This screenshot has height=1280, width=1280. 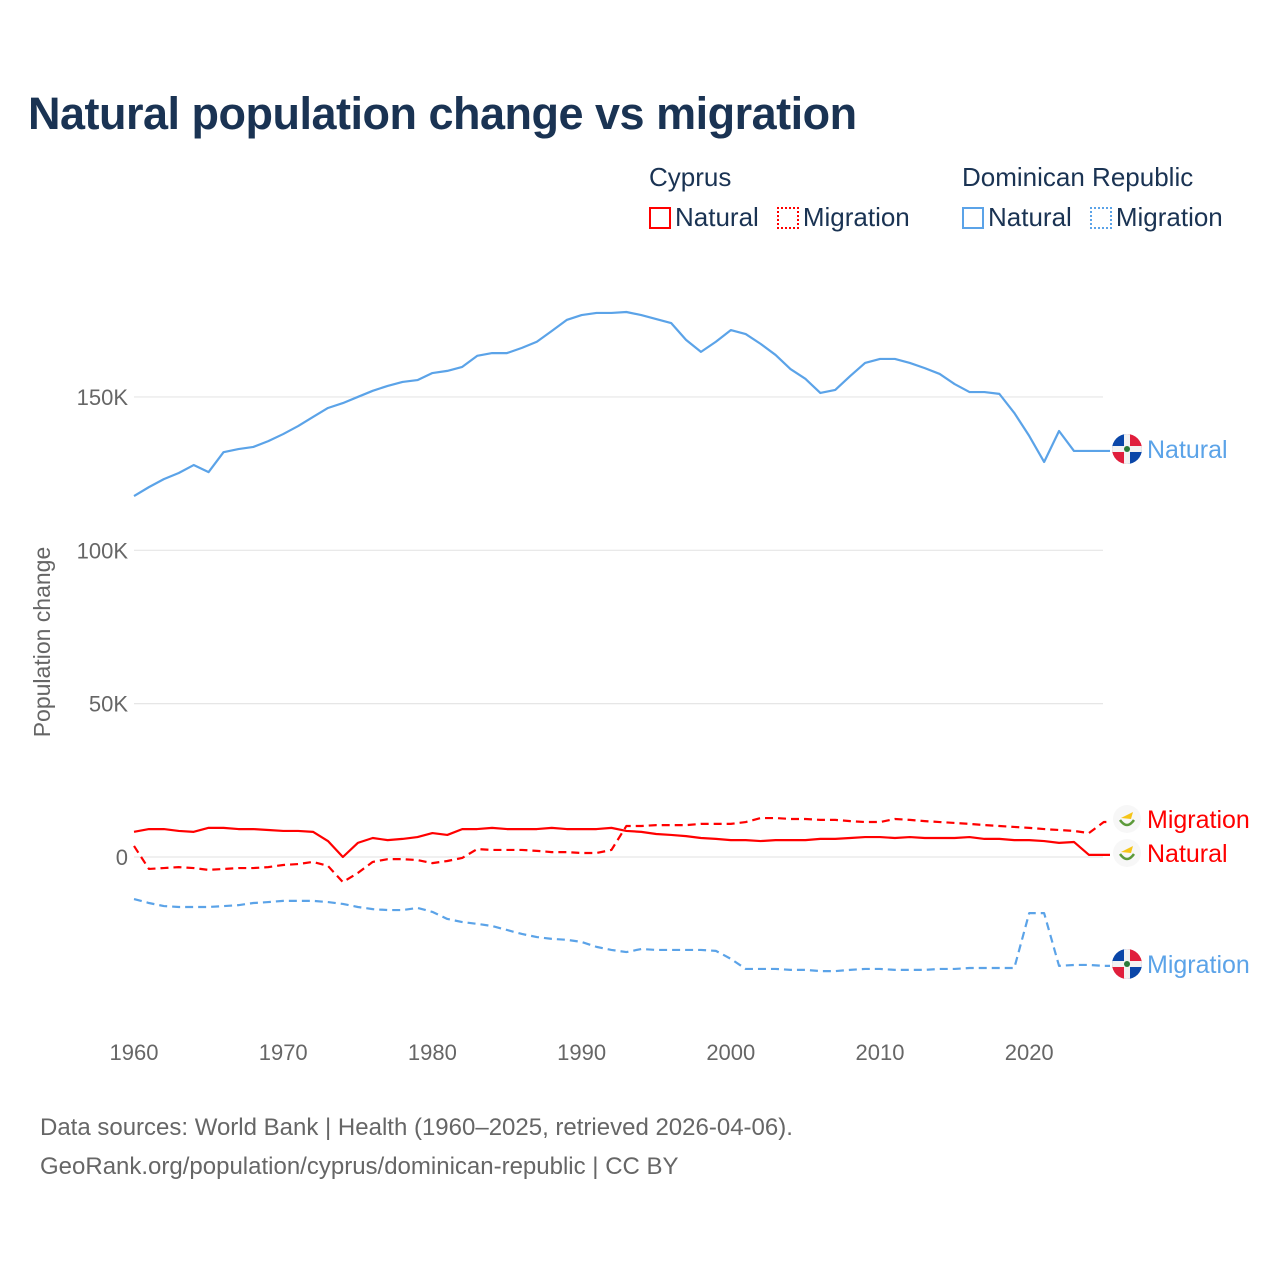 What do you see at coordinates (103, 397) in the screenshot?
I see `y-tick-label: 150K` at bounding box center [103, 397].